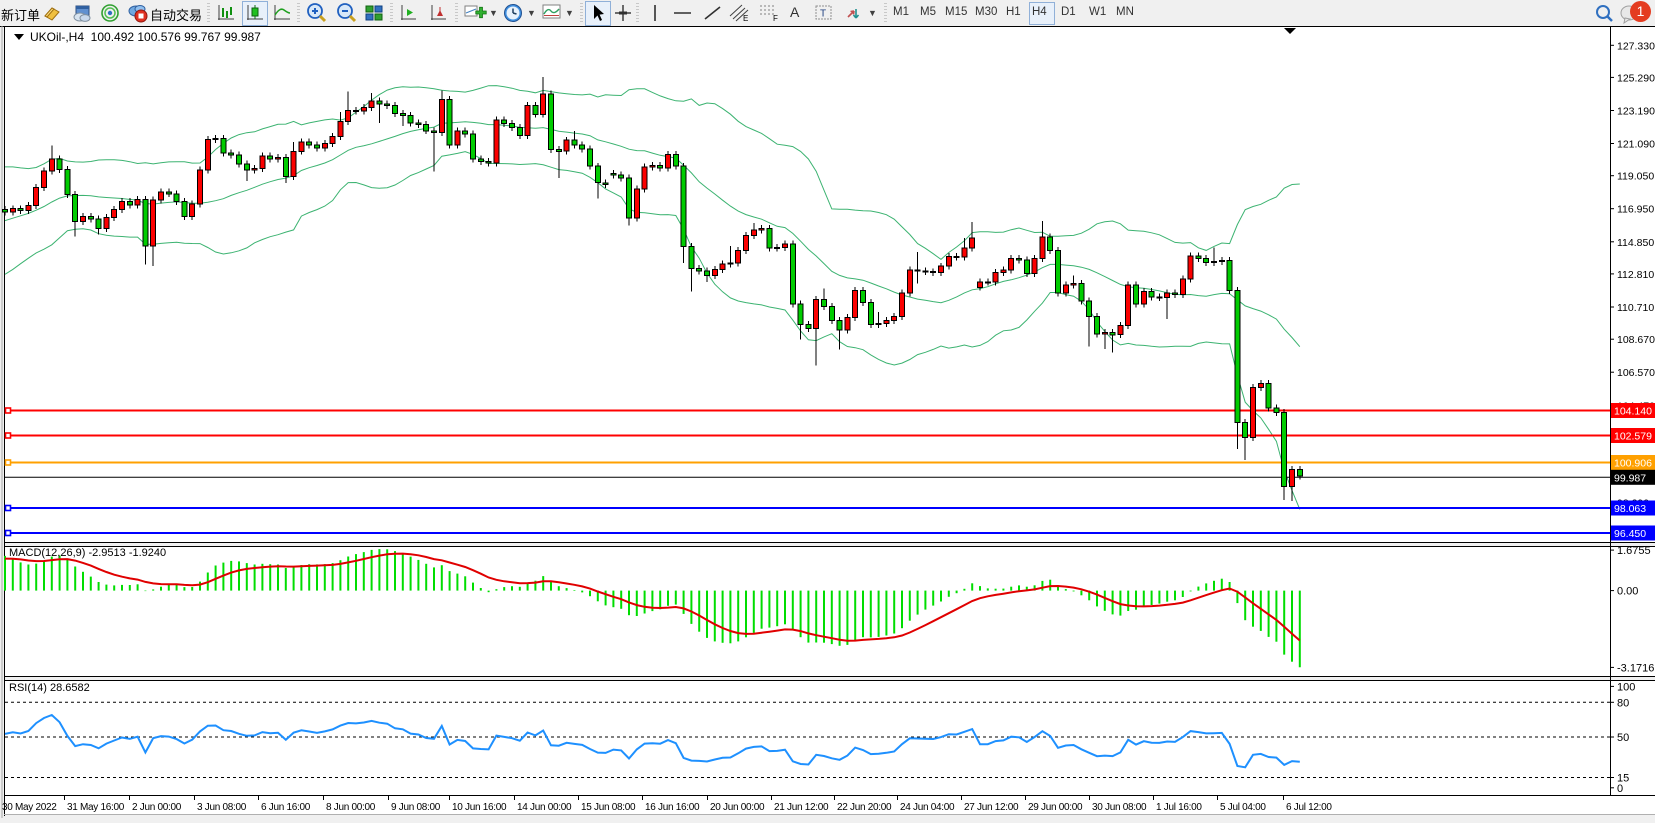 Image resolution: width=1655 pixels, height=823 pixels. Describe the element at coordinates (1636, 145) in the screenshot. I see `svg-text: 121.090` at that location.